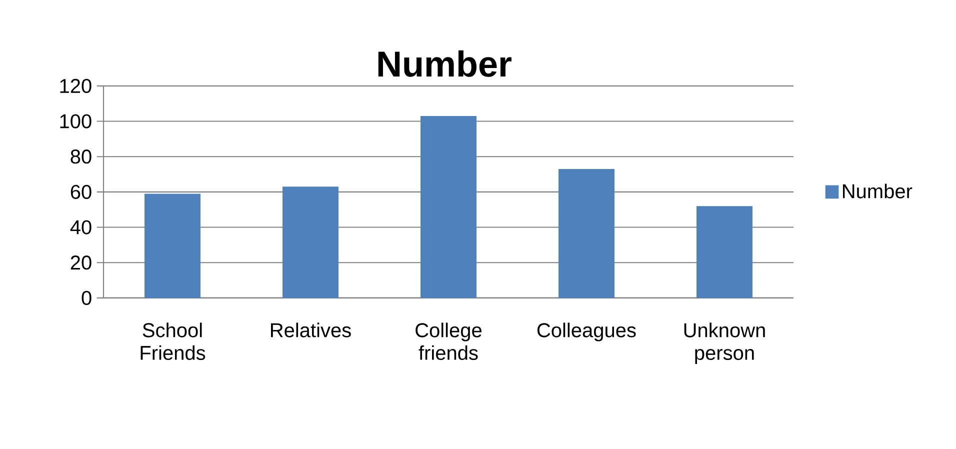 The height and width of the screenshot is (449, 956). I want to click on x-tick-label: Unknown person, so click(724, 343).